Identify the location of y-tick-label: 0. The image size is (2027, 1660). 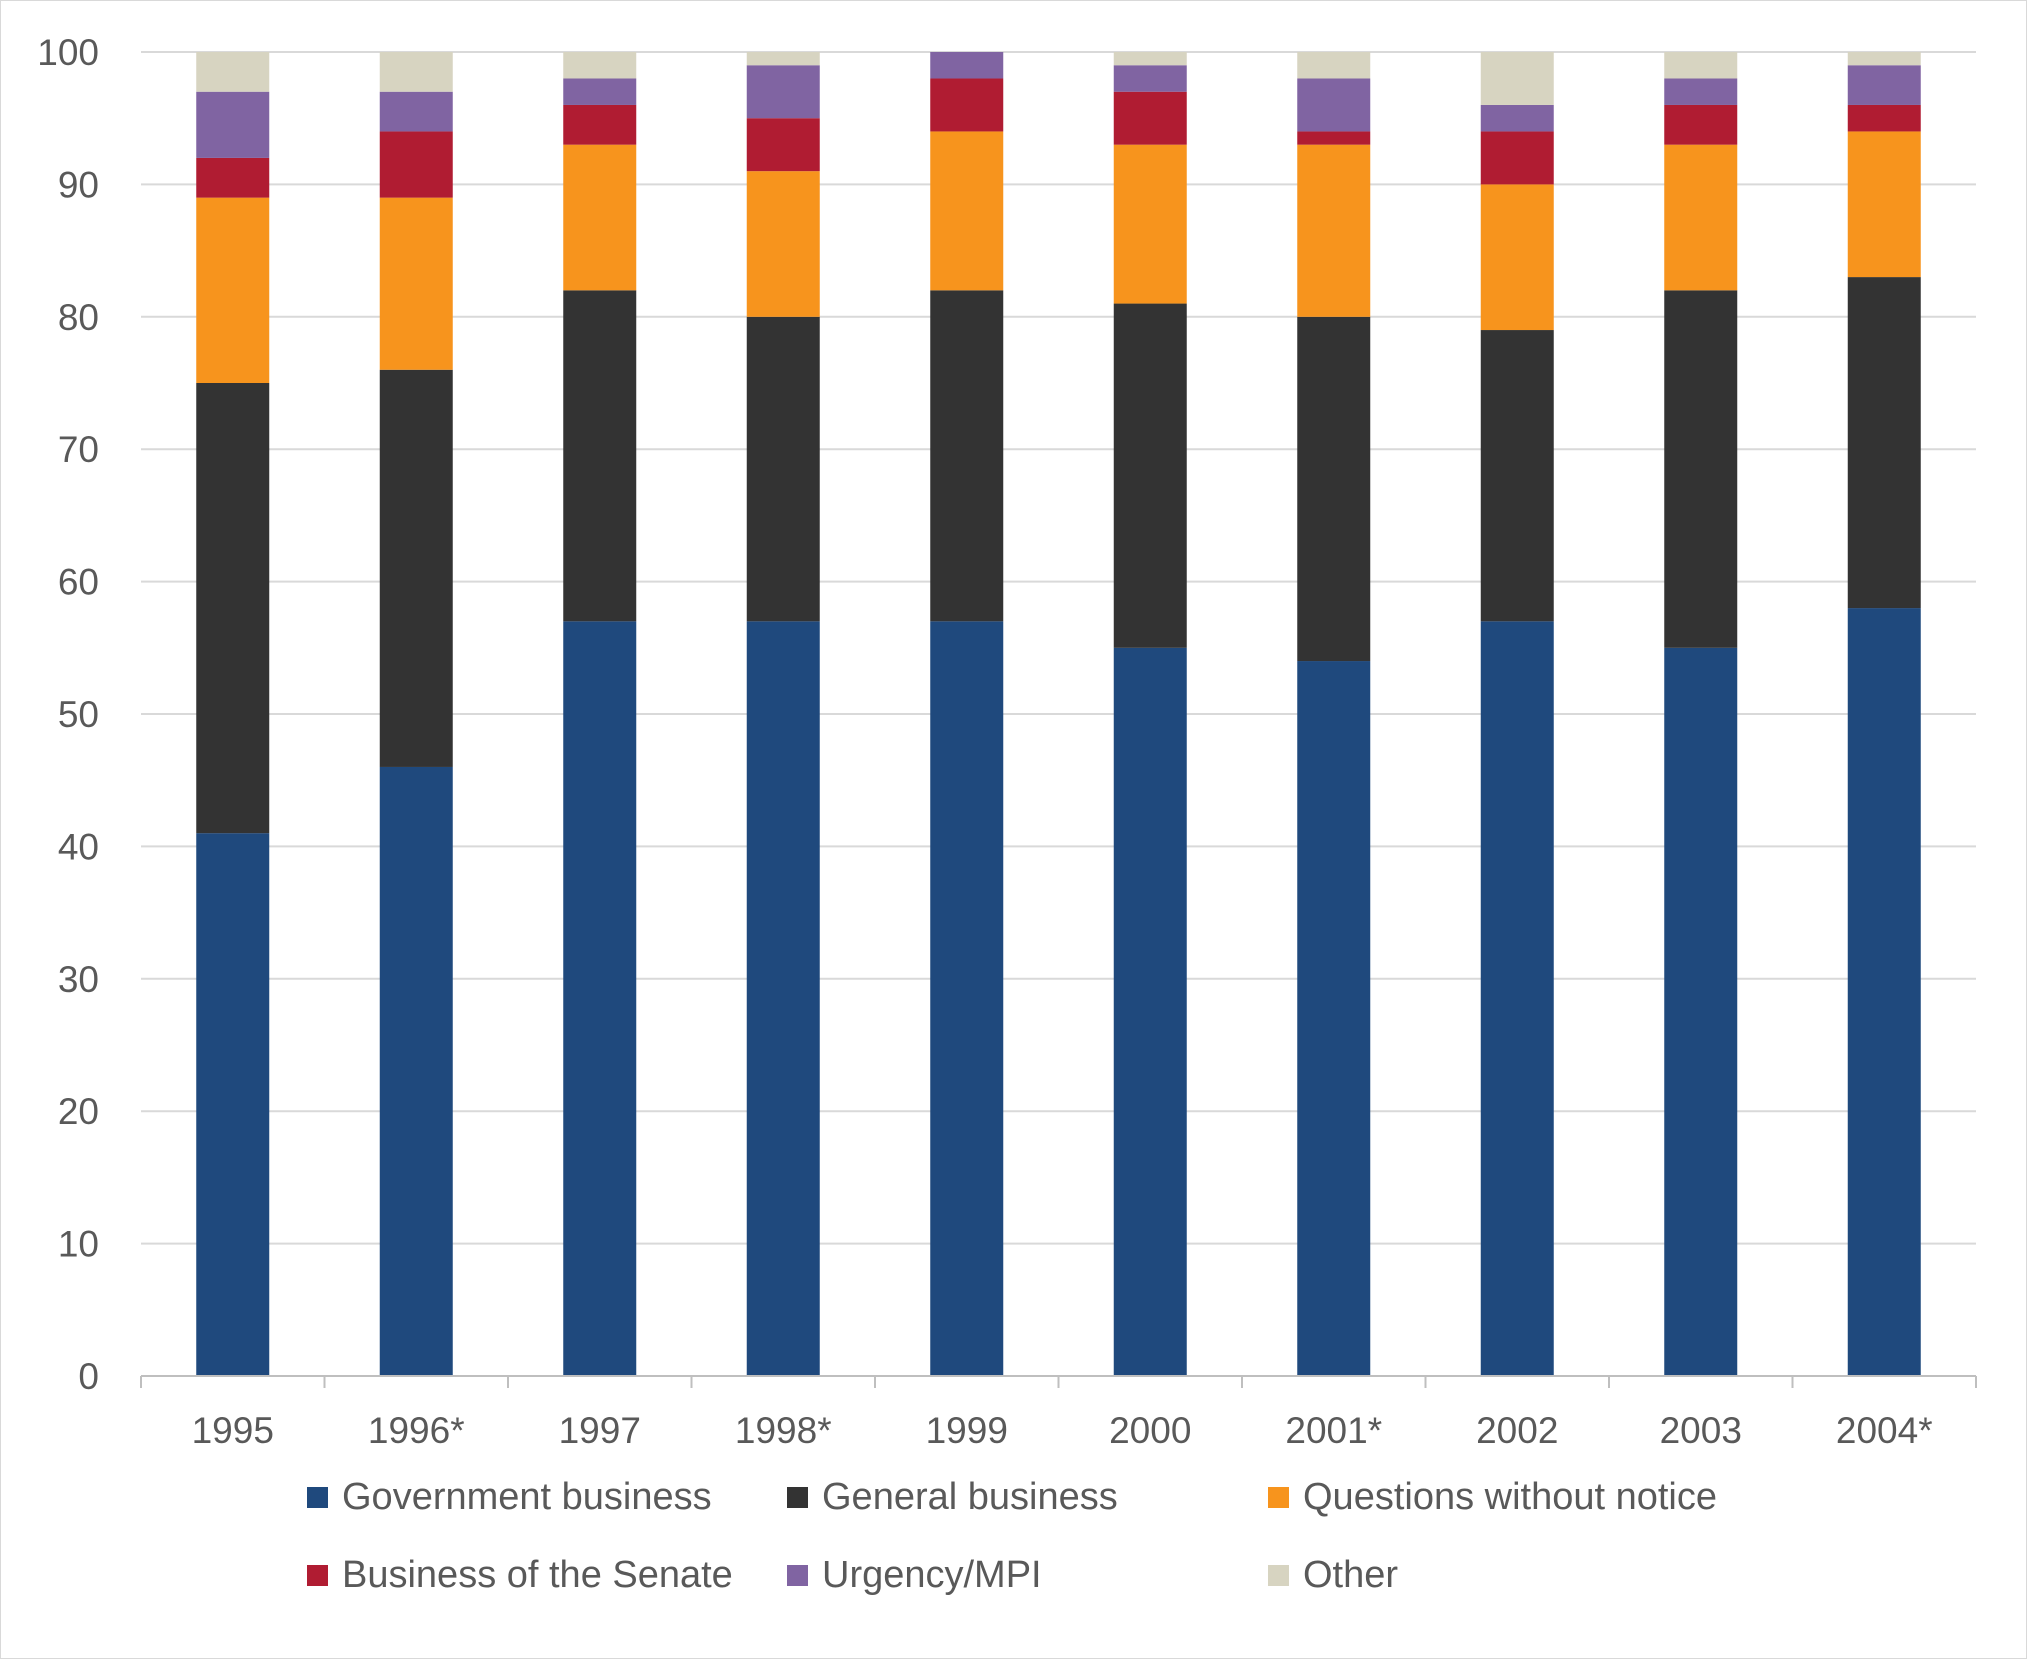
(88, 1376).